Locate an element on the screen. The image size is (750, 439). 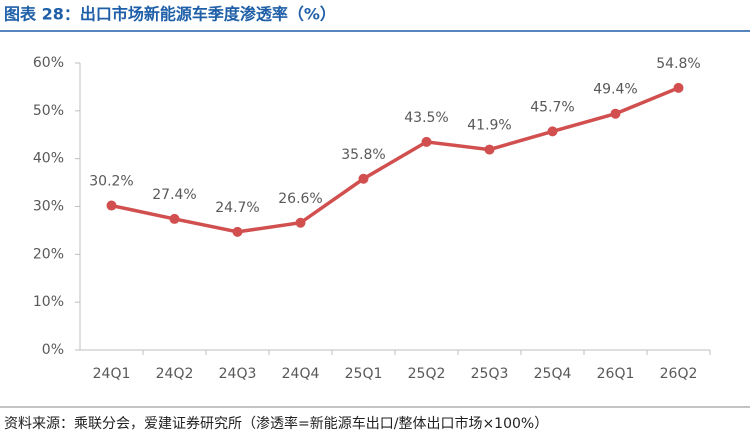
x-tick-label: 25Q2 is located at coordinates (427, 374).